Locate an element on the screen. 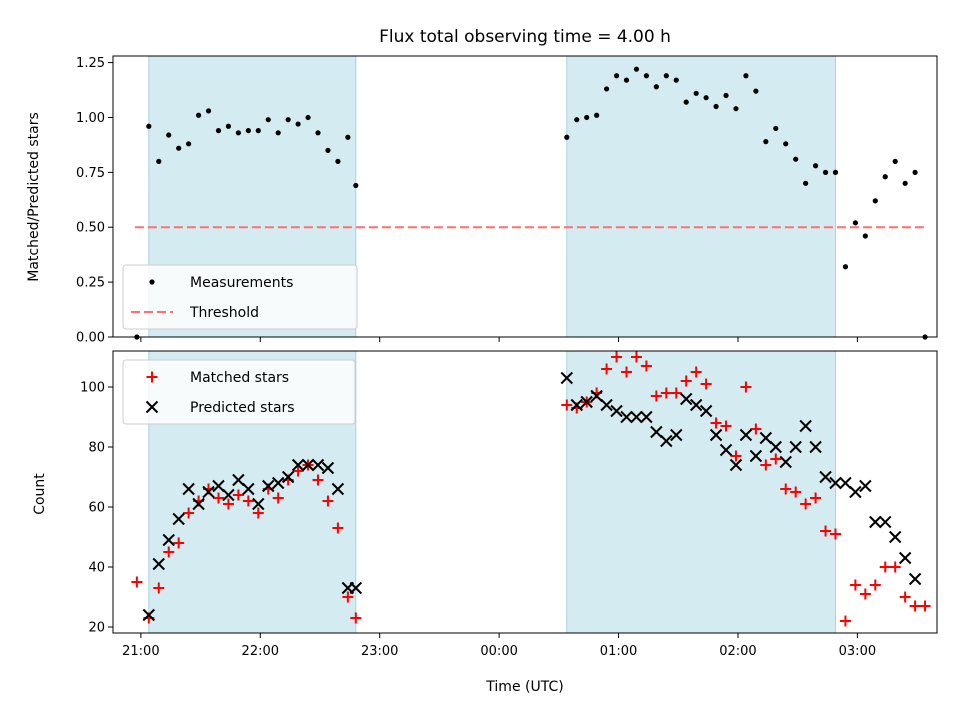 The width and height of the screenshot is (960, 724). x-axis-label: Time (UTC) is located at coordinates (524, 687).